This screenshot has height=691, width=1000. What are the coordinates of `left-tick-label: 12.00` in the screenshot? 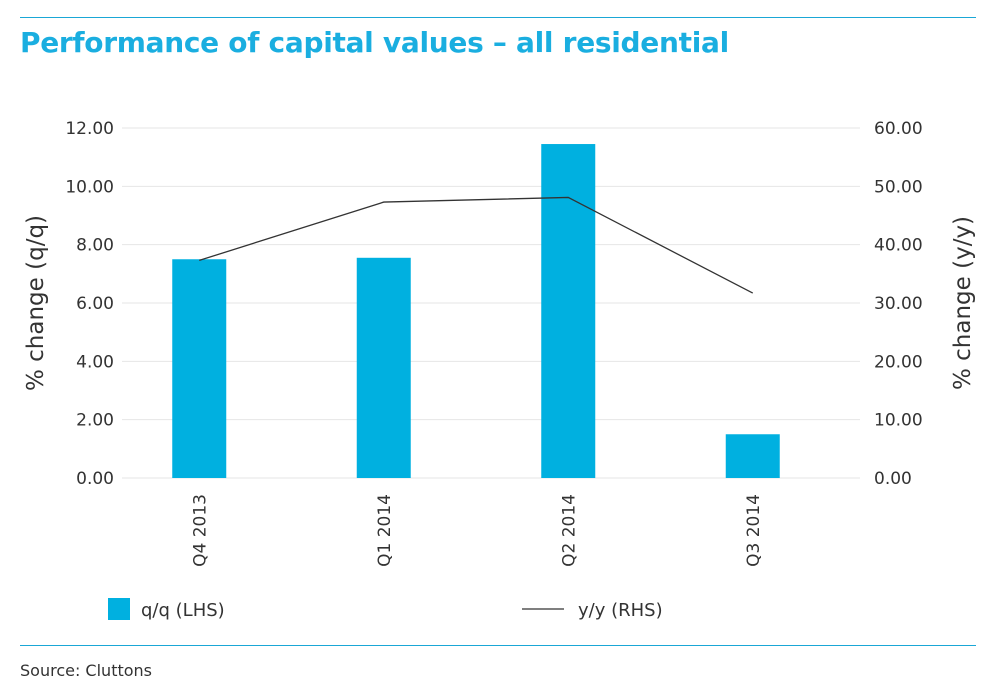 It's located at (89, 129).